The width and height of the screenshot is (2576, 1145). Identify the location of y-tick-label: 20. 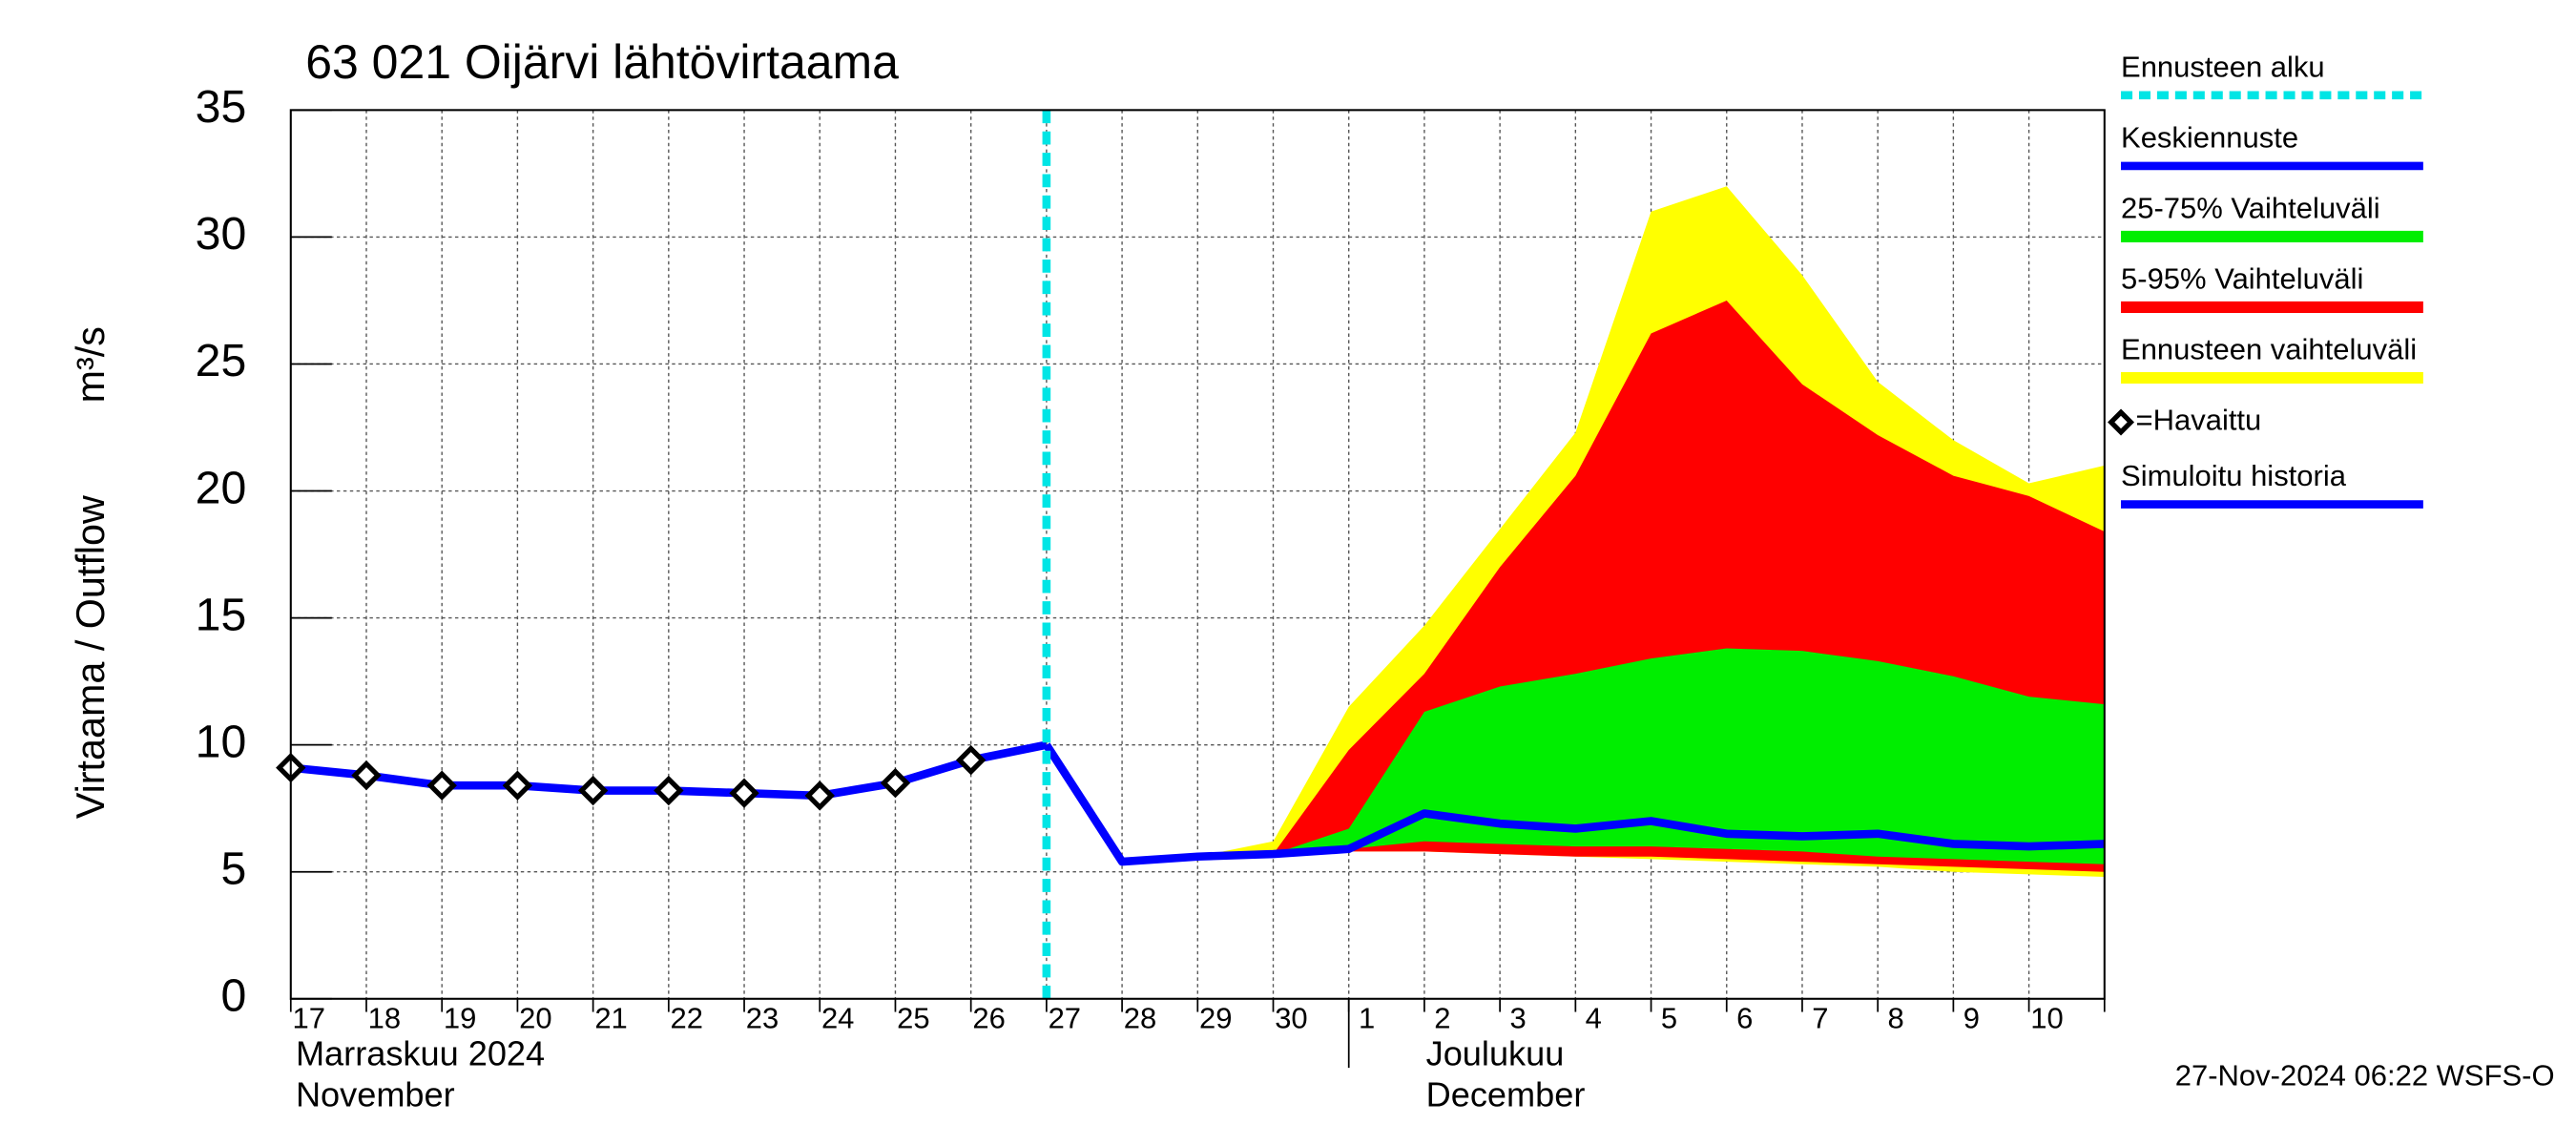
(221, 487).